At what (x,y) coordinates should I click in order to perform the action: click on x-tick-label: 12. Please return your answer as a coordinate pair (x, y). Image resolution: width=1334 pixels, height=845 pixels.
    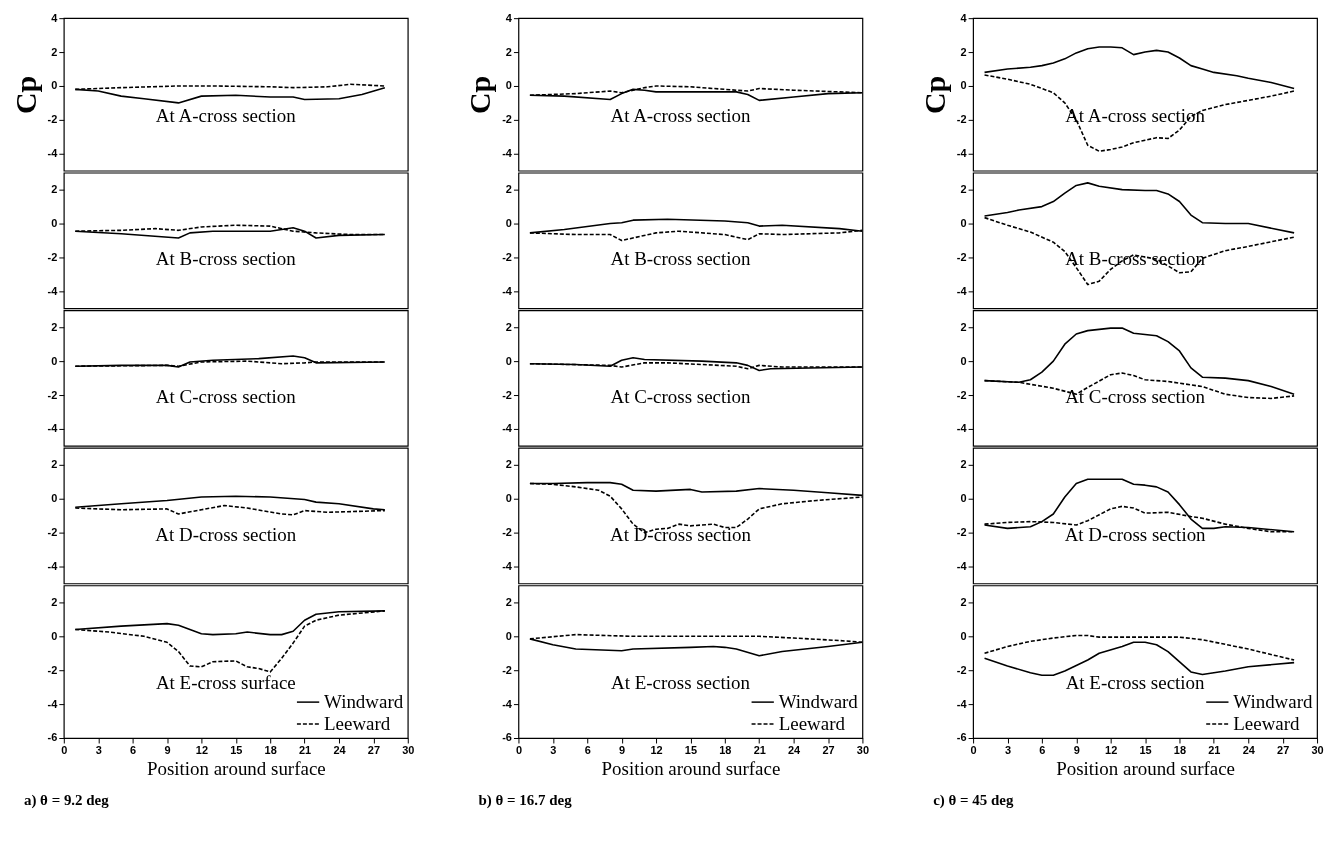
    Looking at the image, I should click on (201, 750).